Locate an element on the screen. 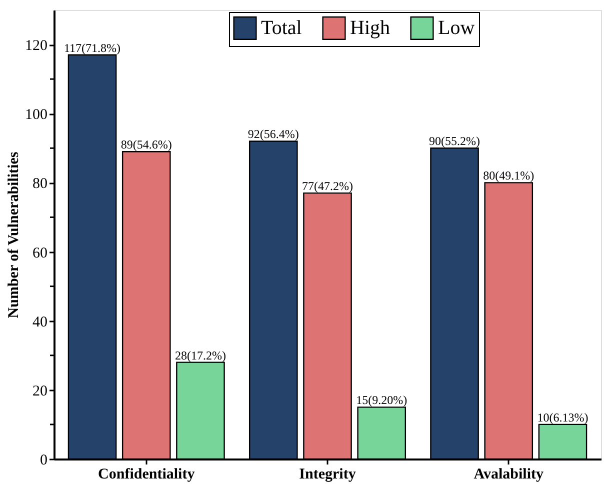  x-tick-label: Avalability is located at coordinates (509, 474).